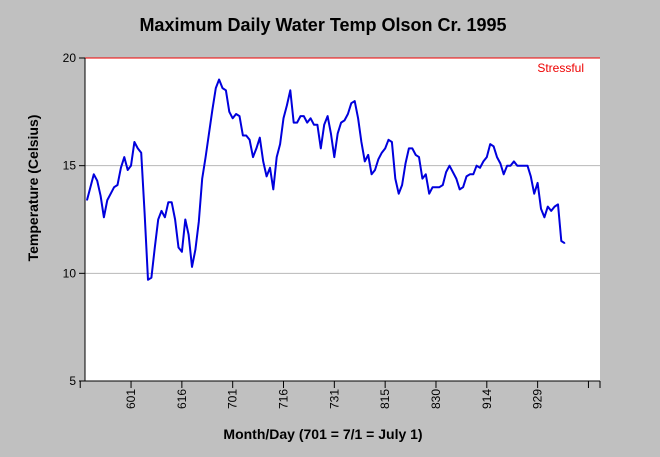  What do you see at coordinates (322, 434) in the screenshot?
I see `x-axis-label: Month/Day (701 = 7/1 = July 1)` at bounding box center [322, 434].